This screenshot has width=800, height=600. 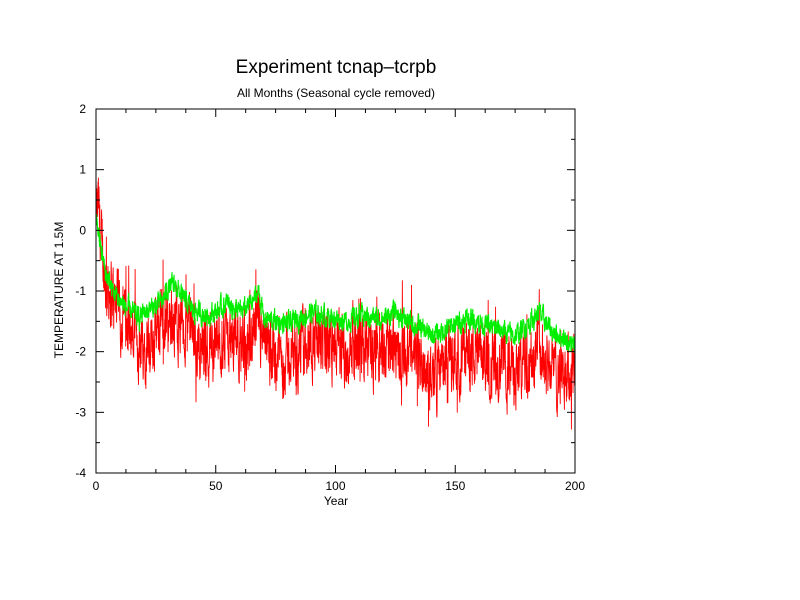 What do you see at coordinates (59, 290) in the screenshot?
I see `y-axis-label: TEMPERATURE AT 1.5M` at bounding box center [59, 290].